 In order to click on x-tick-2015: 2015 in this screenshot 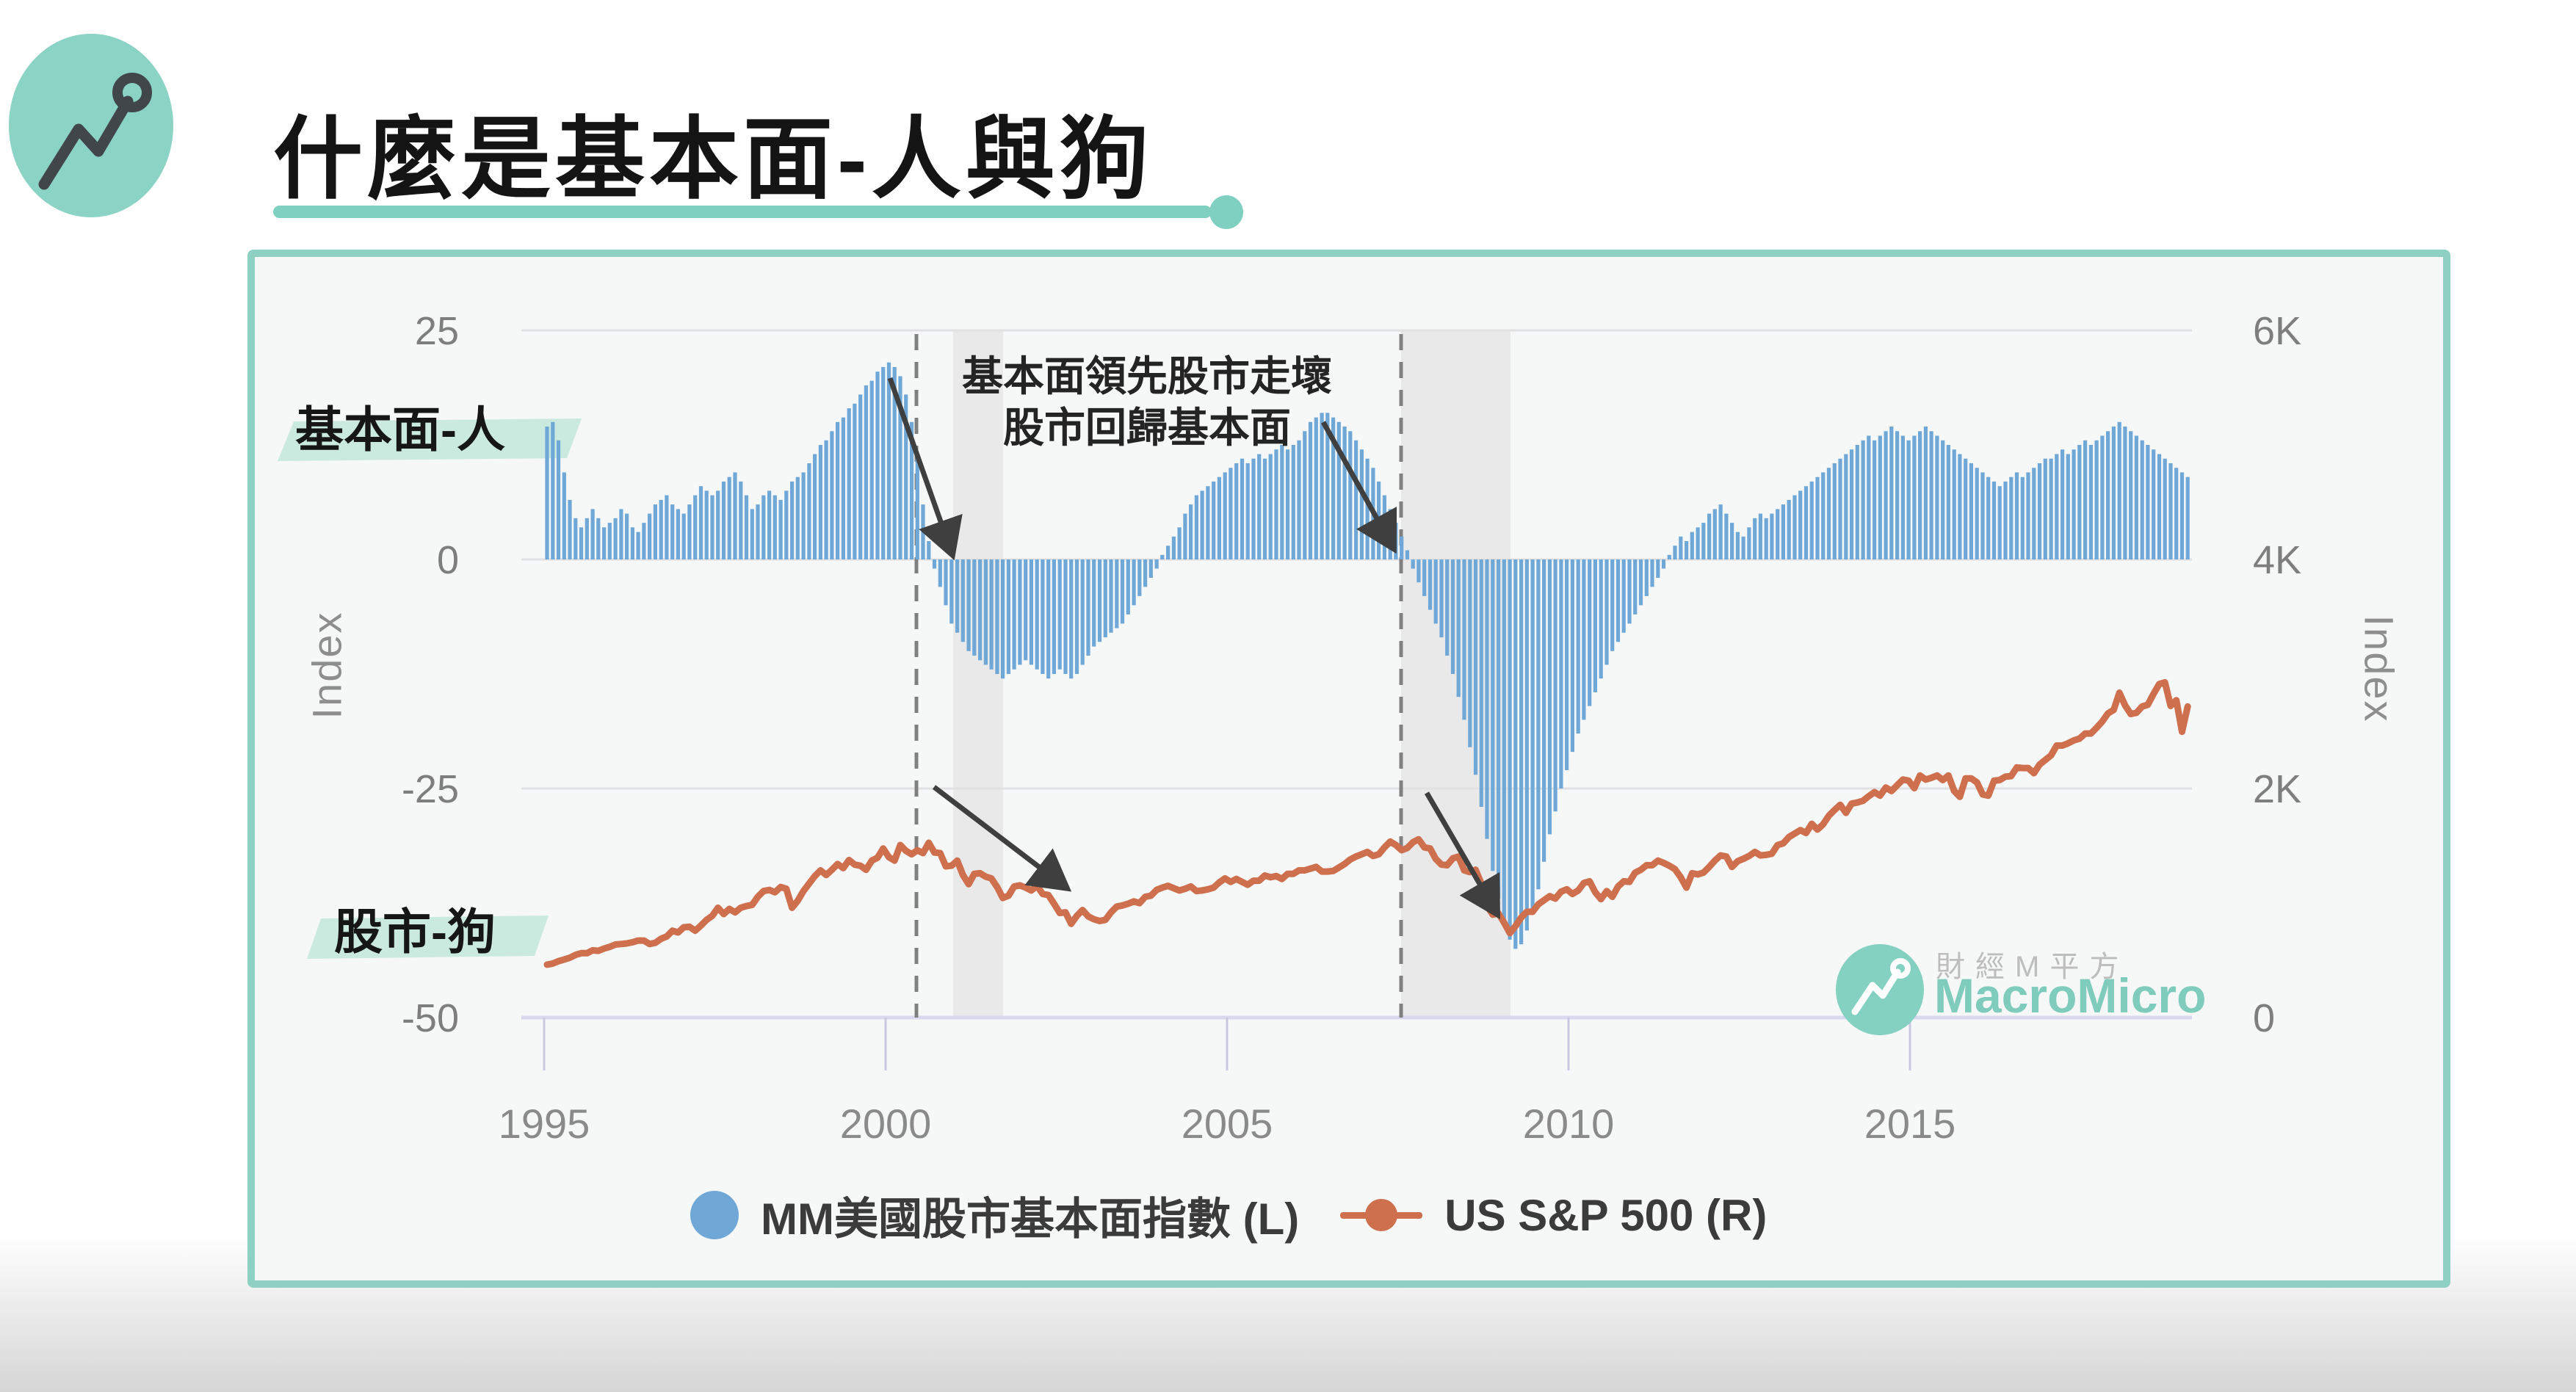, I will do `click(1910, 1124)`.